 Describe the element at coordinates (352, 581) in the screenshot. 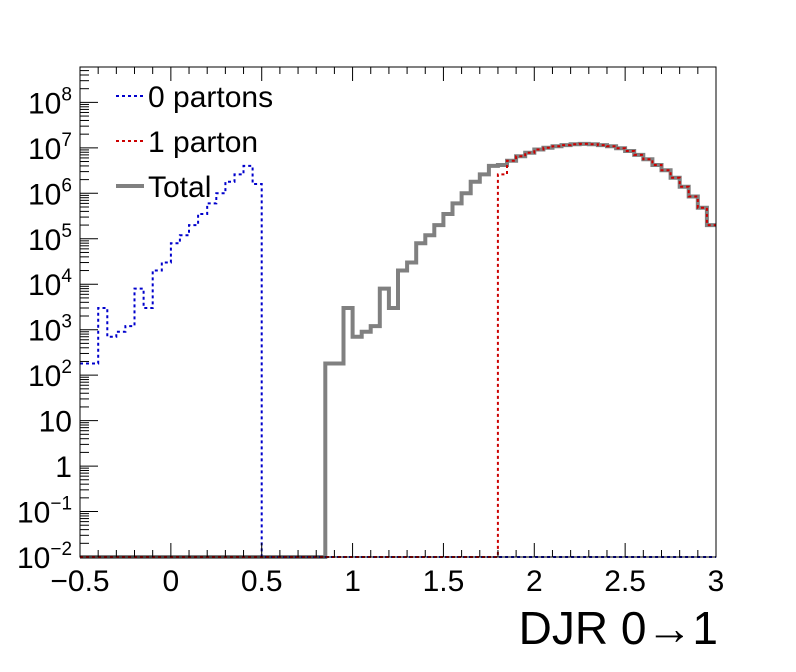

I see `x-tick-label: 1` at that location.